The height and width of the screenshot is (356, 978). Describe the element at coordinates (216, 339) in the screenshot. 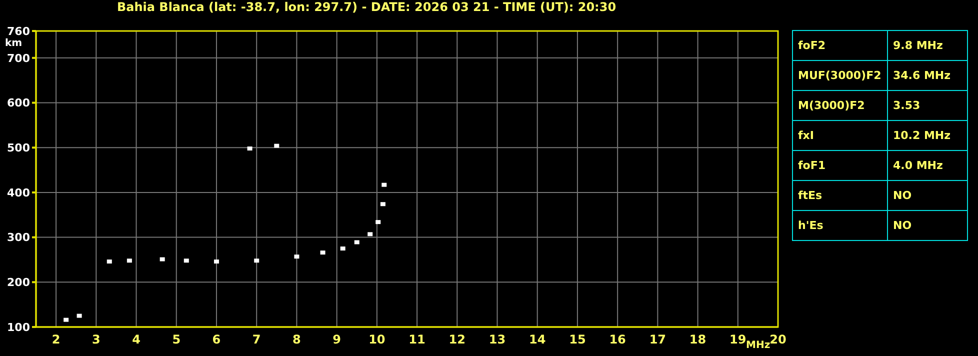

I see `x-tick-label: 6` at that location.